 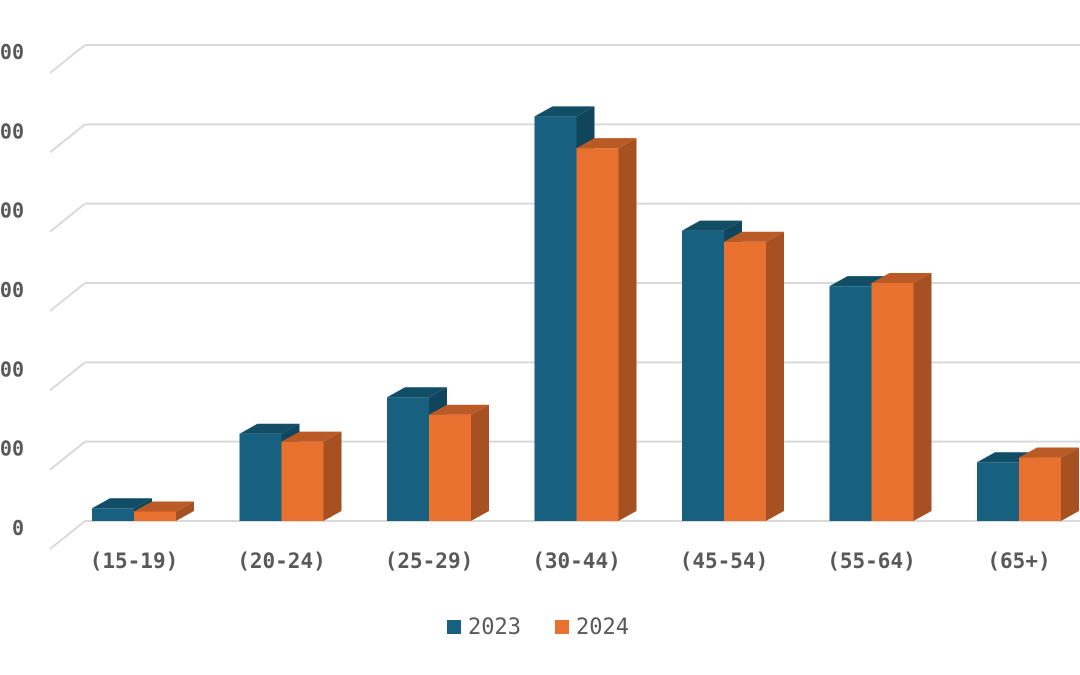 I want to click on bar-2024-(25-29), so click(x=459, y=462).